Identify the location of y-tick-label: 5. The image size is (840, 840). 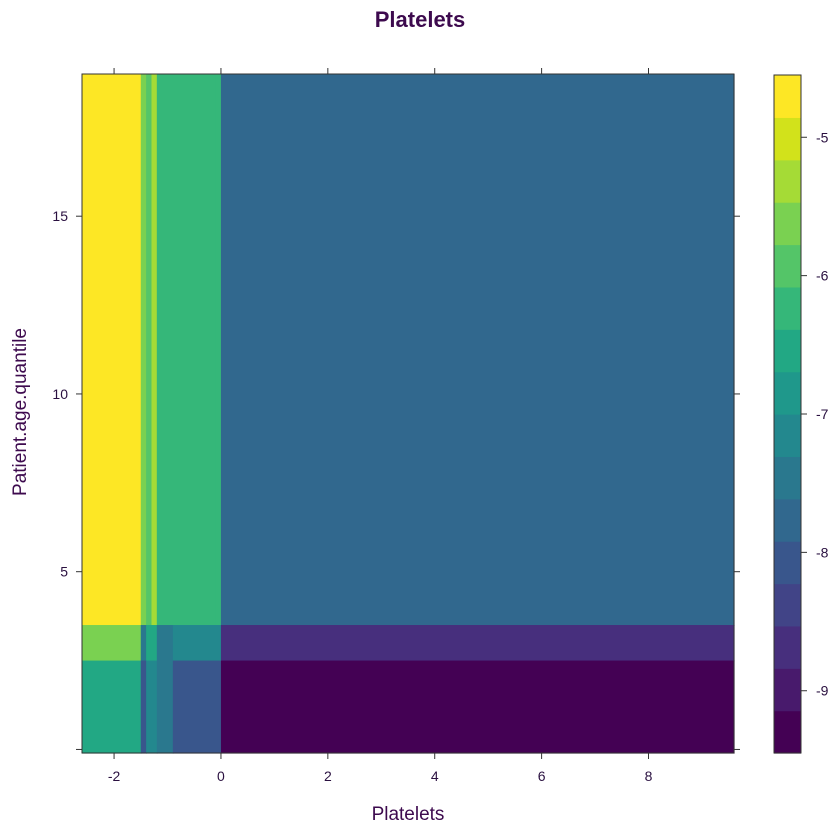
(64, 572).